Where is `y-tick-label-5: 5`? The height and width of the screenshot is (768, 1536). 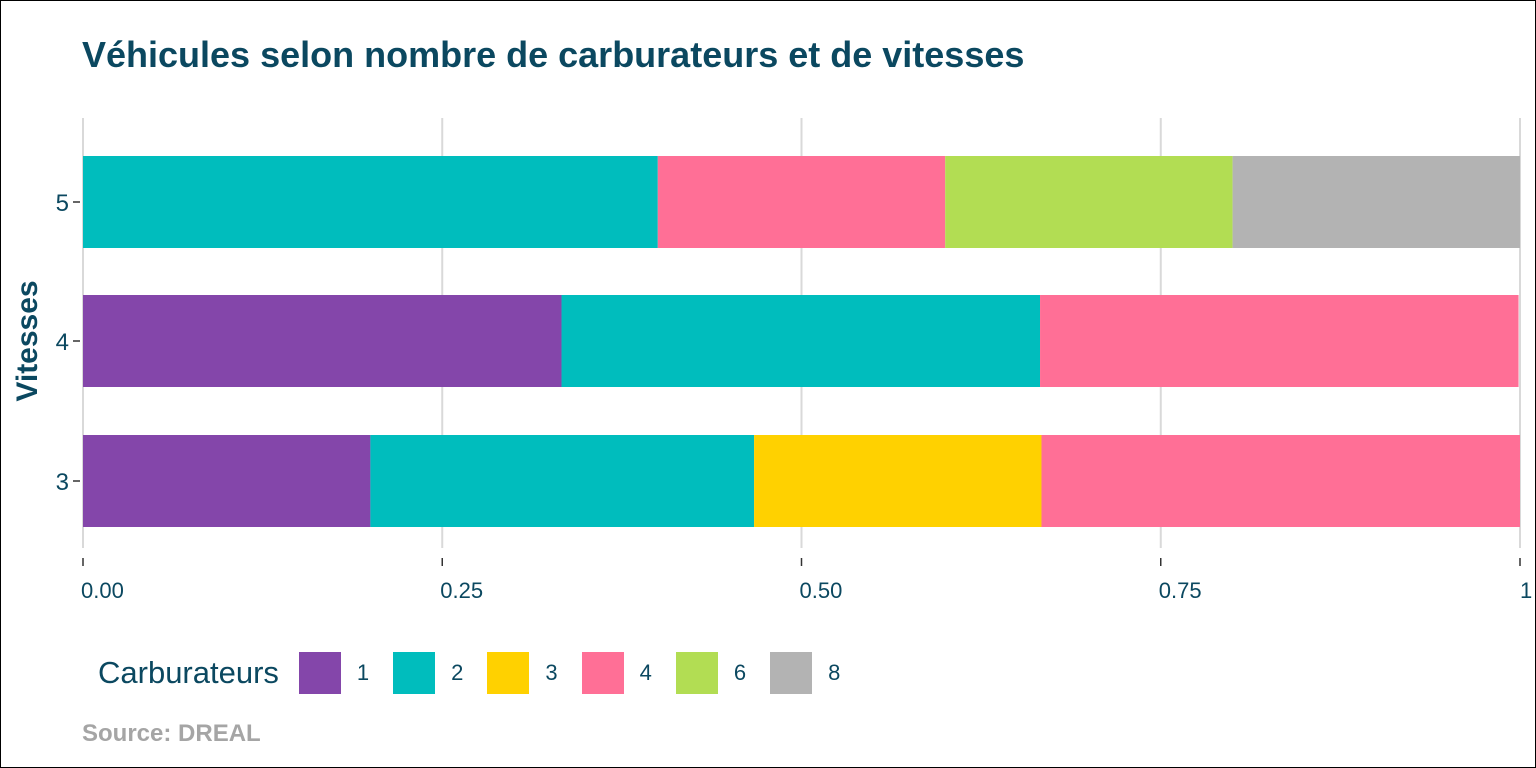 y-tick-label-5: 5 is located at coordinates (62, 203).